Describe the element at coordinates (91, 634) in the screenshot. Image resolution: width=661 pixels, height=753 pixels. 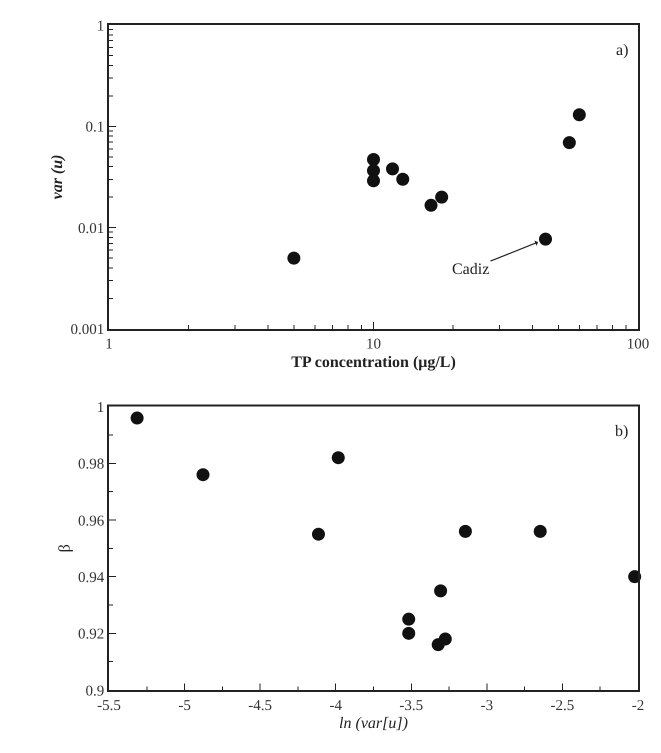
I see `y-tick-label: 0.92` at that location.